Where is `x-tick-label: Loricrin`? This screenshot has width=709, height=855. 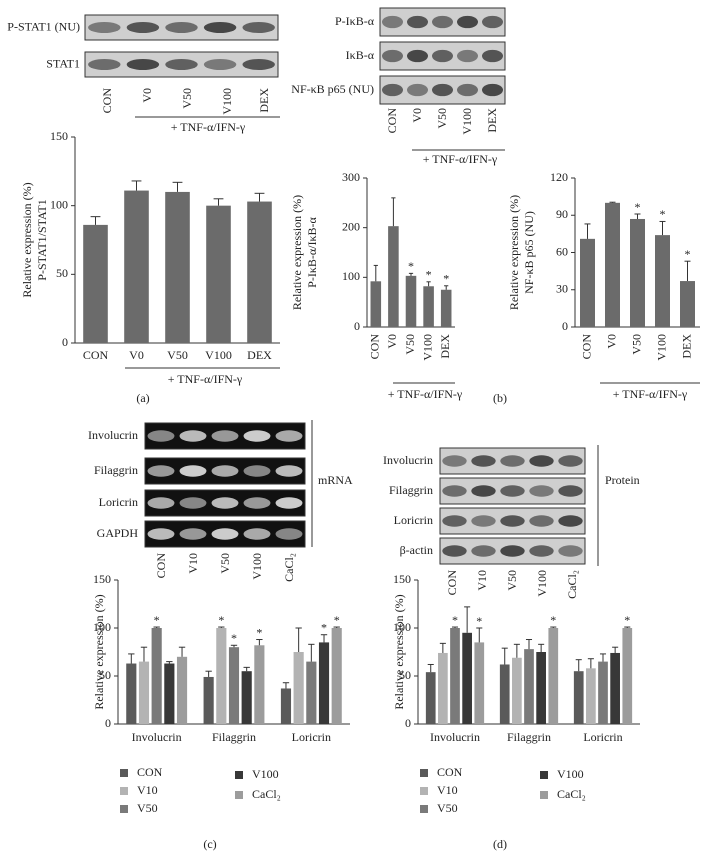 x-tick-label: Loricrin is located at coordinates (311, 737).